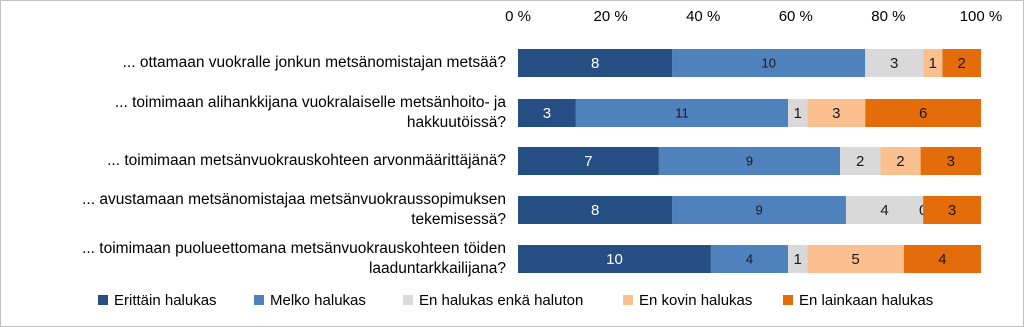 The height and width of the screenshot is (327, 1024). Describe the element at coordinates (610, 16) in the screenshot. I see `x-tick-label: 20 %` at that location.